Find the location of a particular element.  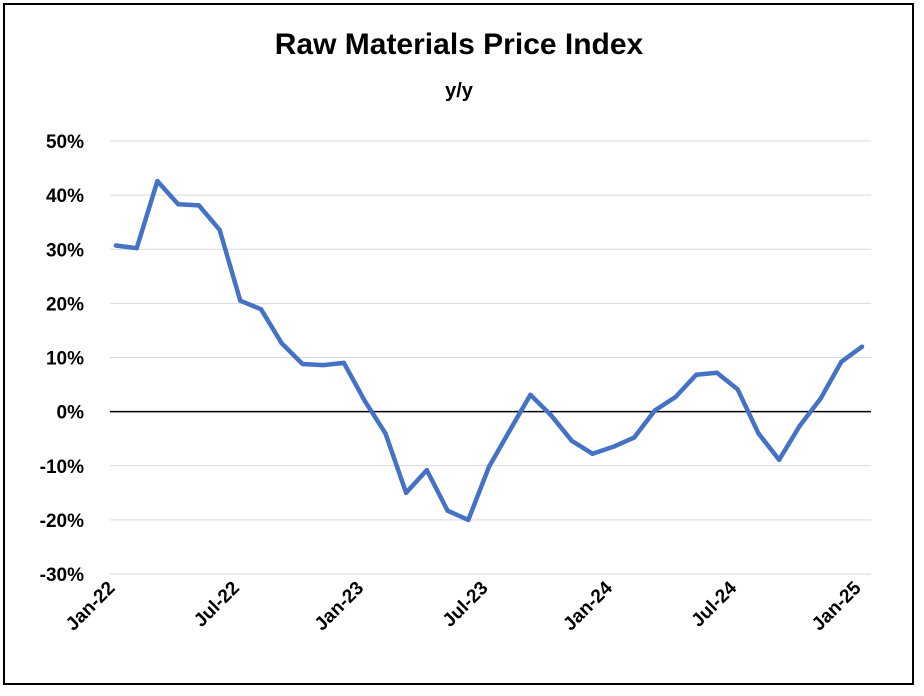

x-tick-label: Jan-22 is located at coordinates (90, 606).